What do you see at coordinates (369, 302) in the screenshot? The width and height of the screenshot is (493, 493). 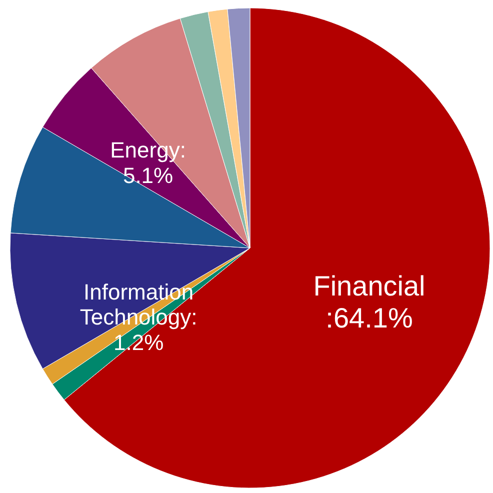 I see `data-label: Financial :64.1%` at bounding box center [369, 302].